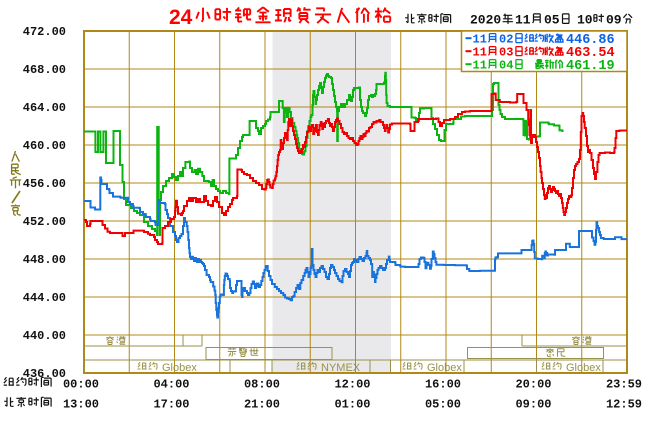 Image resolution: width=658 pixels, height=423 pixels. I want to click on svg-text: 12:00, so click(352, 385).